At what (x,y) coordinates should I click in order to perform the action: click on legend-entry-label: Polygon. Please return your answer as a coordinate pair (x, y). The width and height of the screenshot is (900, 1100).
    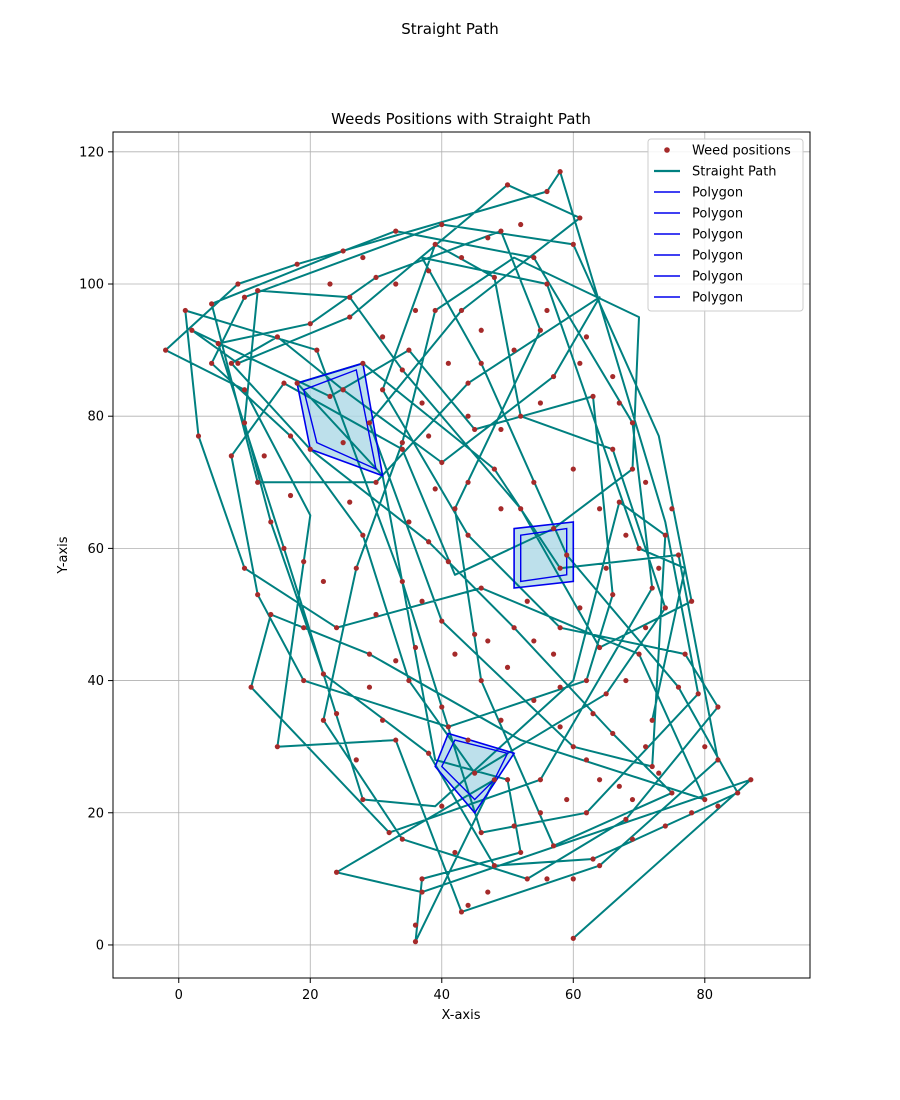
    Looking at the image, I should click on (717, 298).